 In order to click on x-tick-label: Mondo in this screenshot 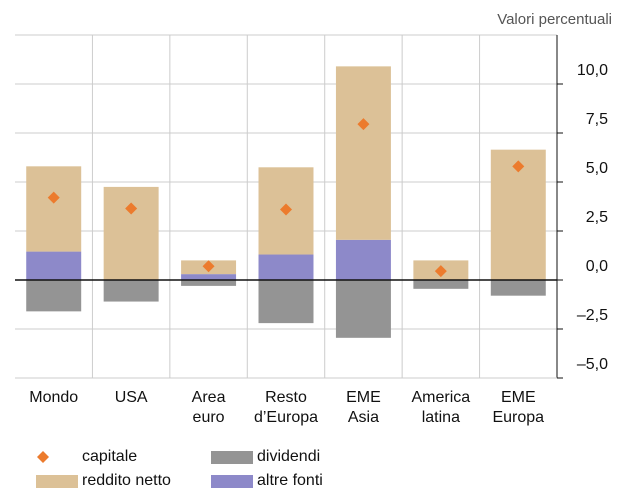, I will do `click(53, 397)`.